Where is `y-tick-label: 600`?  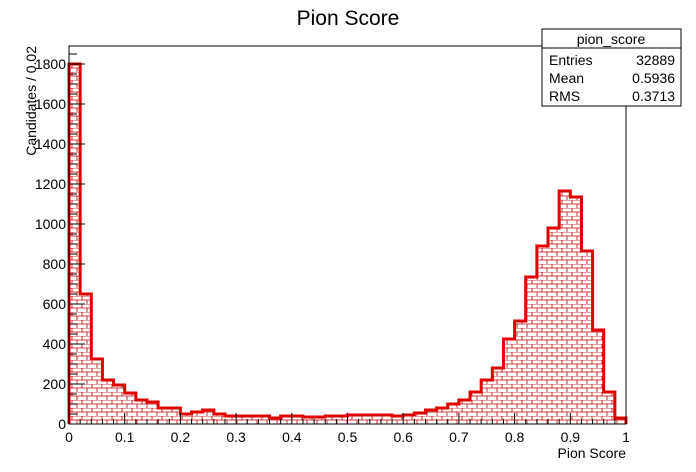 y-tick-label: 600 is located at coordinates (55, 304).